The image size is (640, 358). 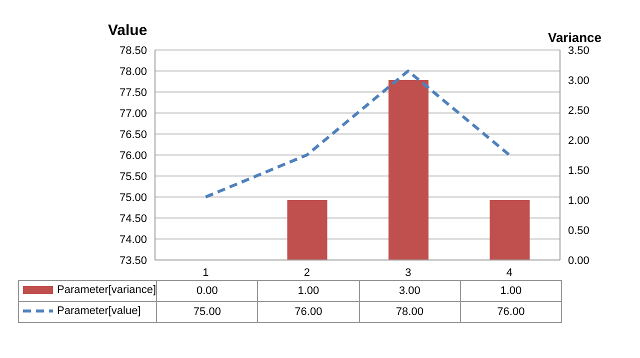 What do you see at coordinates (509, 272) in the screenshot?
I see `x-tick-label: 4` at bounding box center [509, 272].